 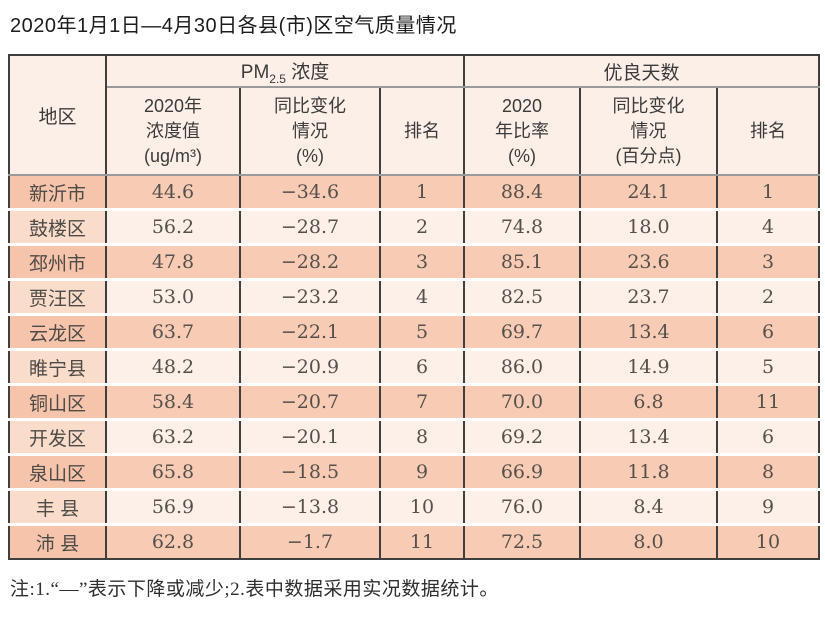 What do you see at coordinates (173, 506) in the screenshot?
I see `value-cell: 56.9` at bounding box center [173, 506].